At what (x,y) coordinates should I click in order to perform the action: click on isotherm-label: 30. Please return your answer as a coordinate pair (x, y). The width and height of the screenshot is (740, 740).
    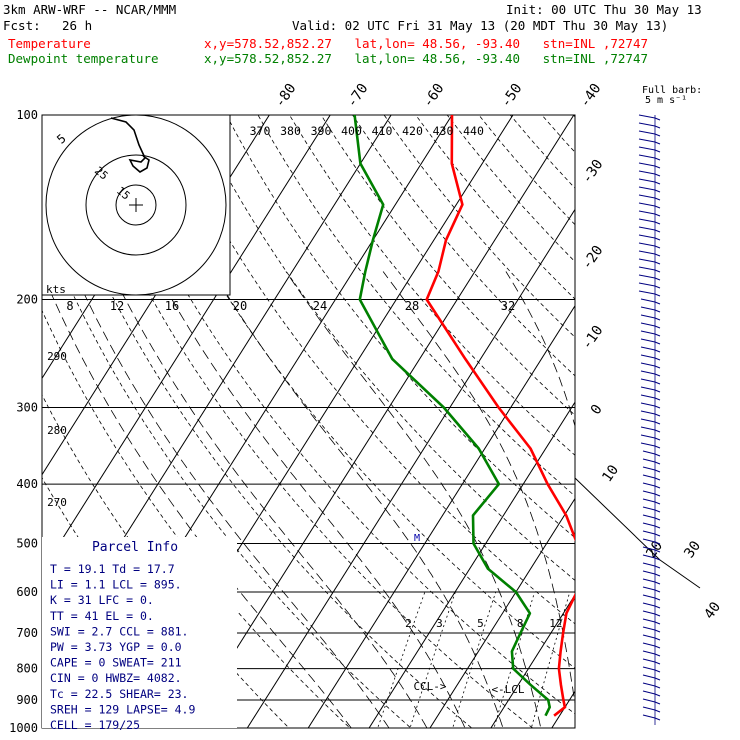
    Looking at the image, I should click on (692, 549).